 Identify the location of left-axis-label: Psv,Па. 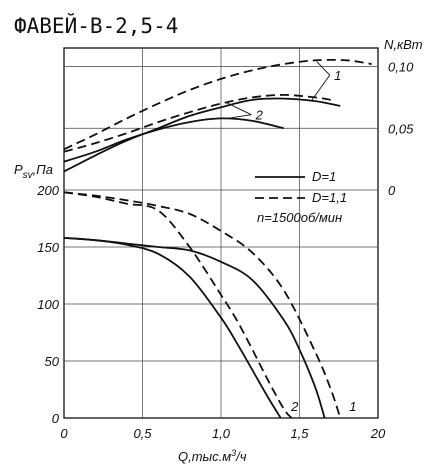
(33, 171).